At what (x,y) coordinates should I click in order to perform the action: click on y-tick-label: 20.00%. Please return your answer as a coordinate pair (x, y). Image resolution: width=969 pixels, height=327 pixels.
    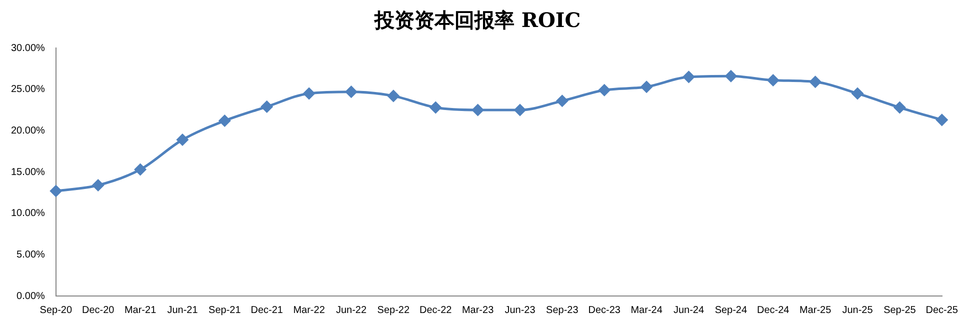
    Looking at the image, I should click on (28, 130).